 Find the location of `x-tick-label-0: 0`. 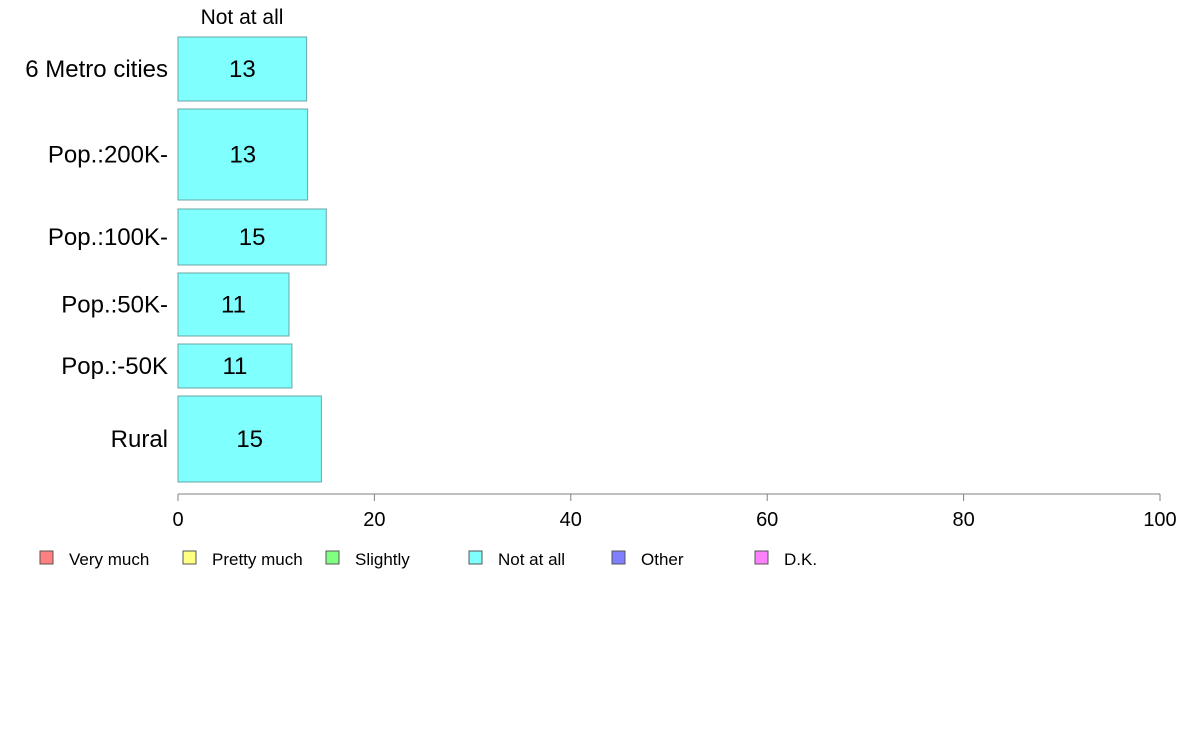

x-tick-label-0: 0 is located at coordinates (177, 520).